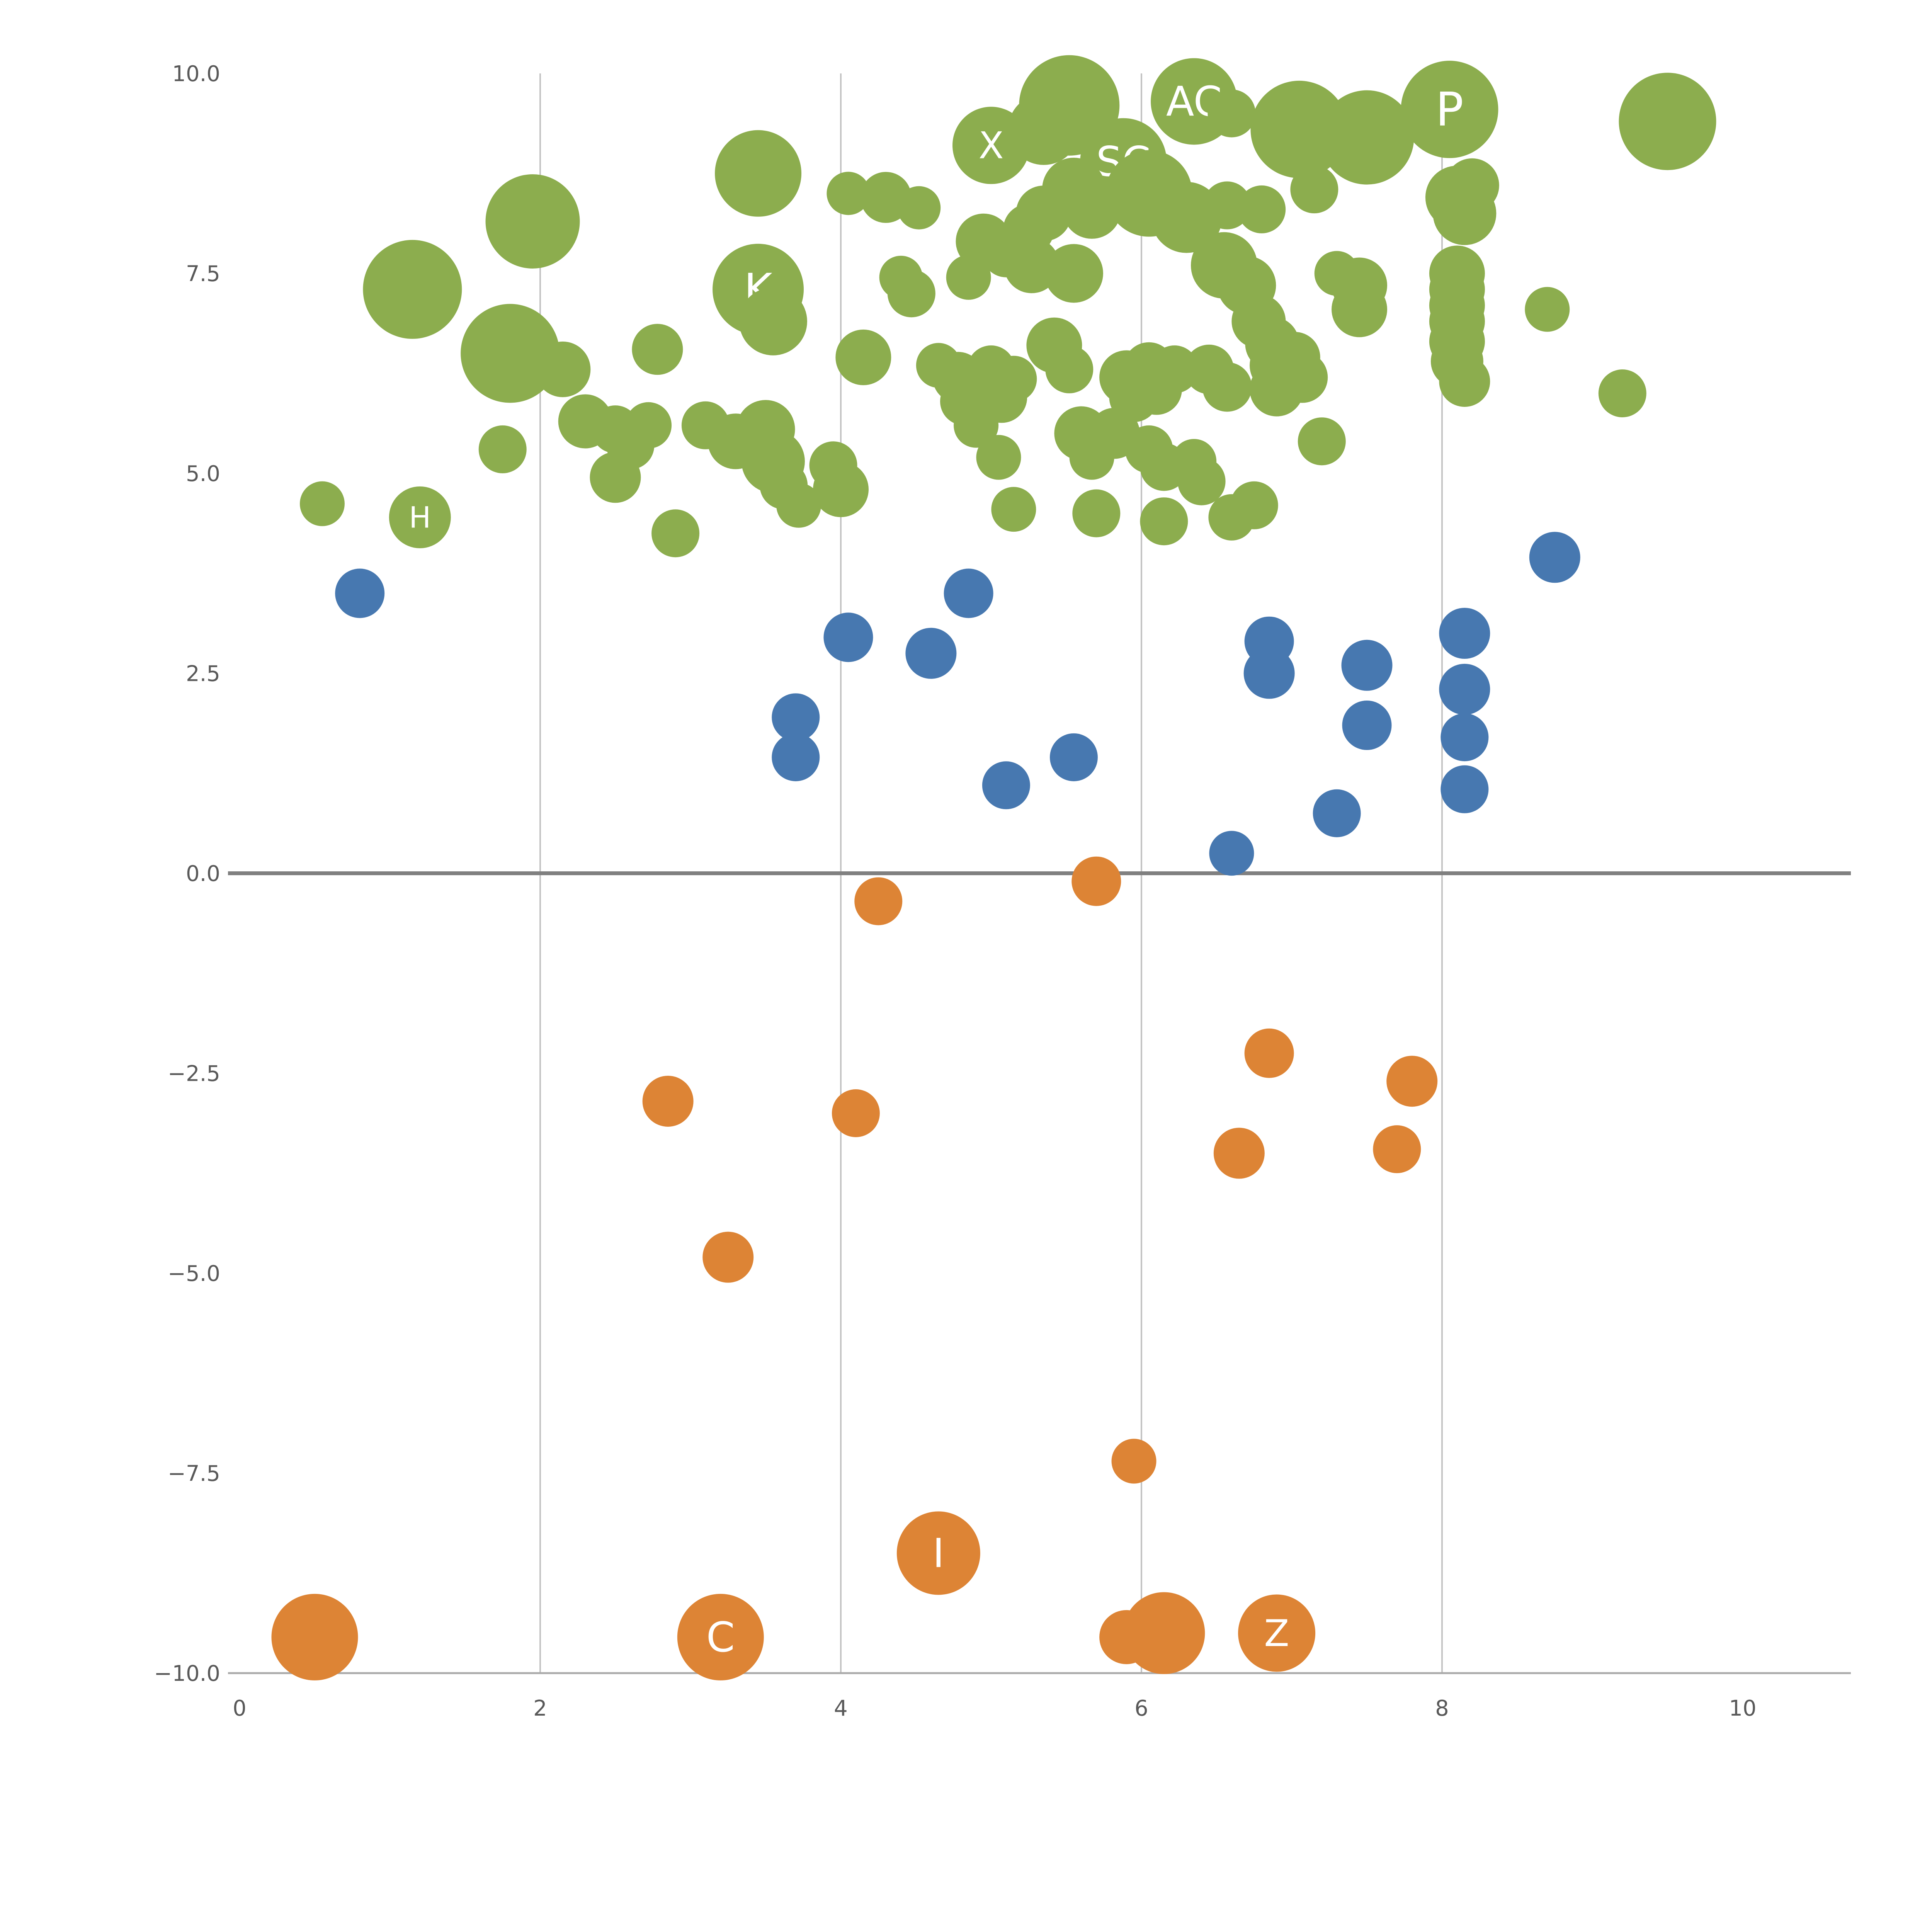 The image size is (1932, 1932). I want to click on bubble-label: X, so click(991, 146).